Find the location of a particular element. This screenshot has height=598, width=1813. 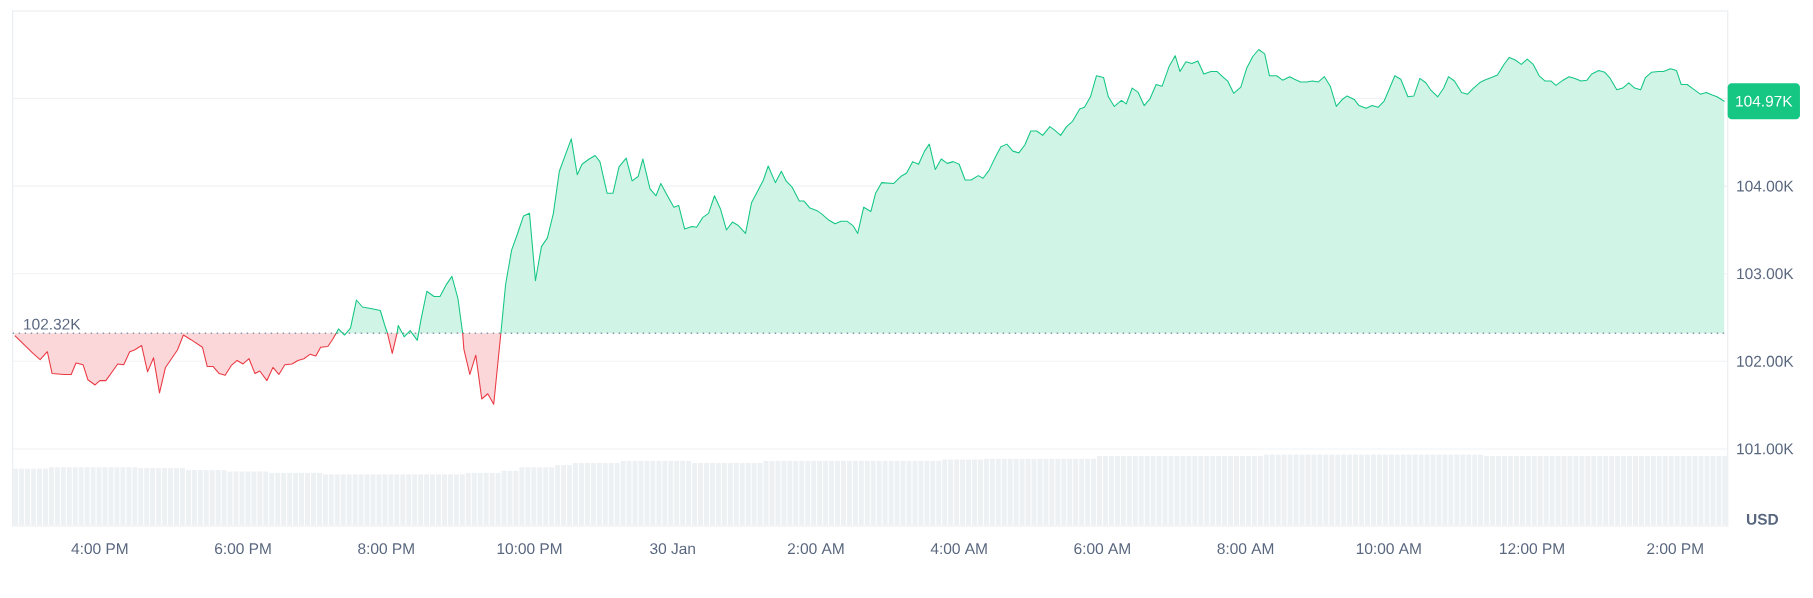

ref-line-label: 102.32K is located at coordinates (52, 324).